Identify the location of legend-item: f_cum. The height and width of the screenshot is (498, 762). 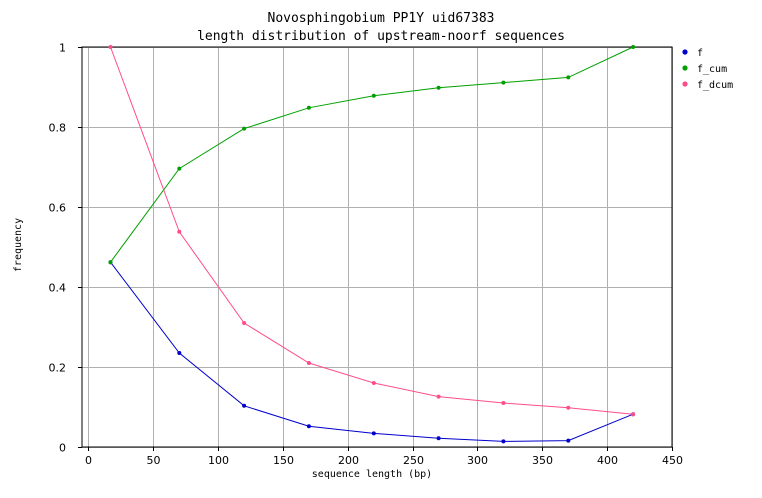
(704, 69).